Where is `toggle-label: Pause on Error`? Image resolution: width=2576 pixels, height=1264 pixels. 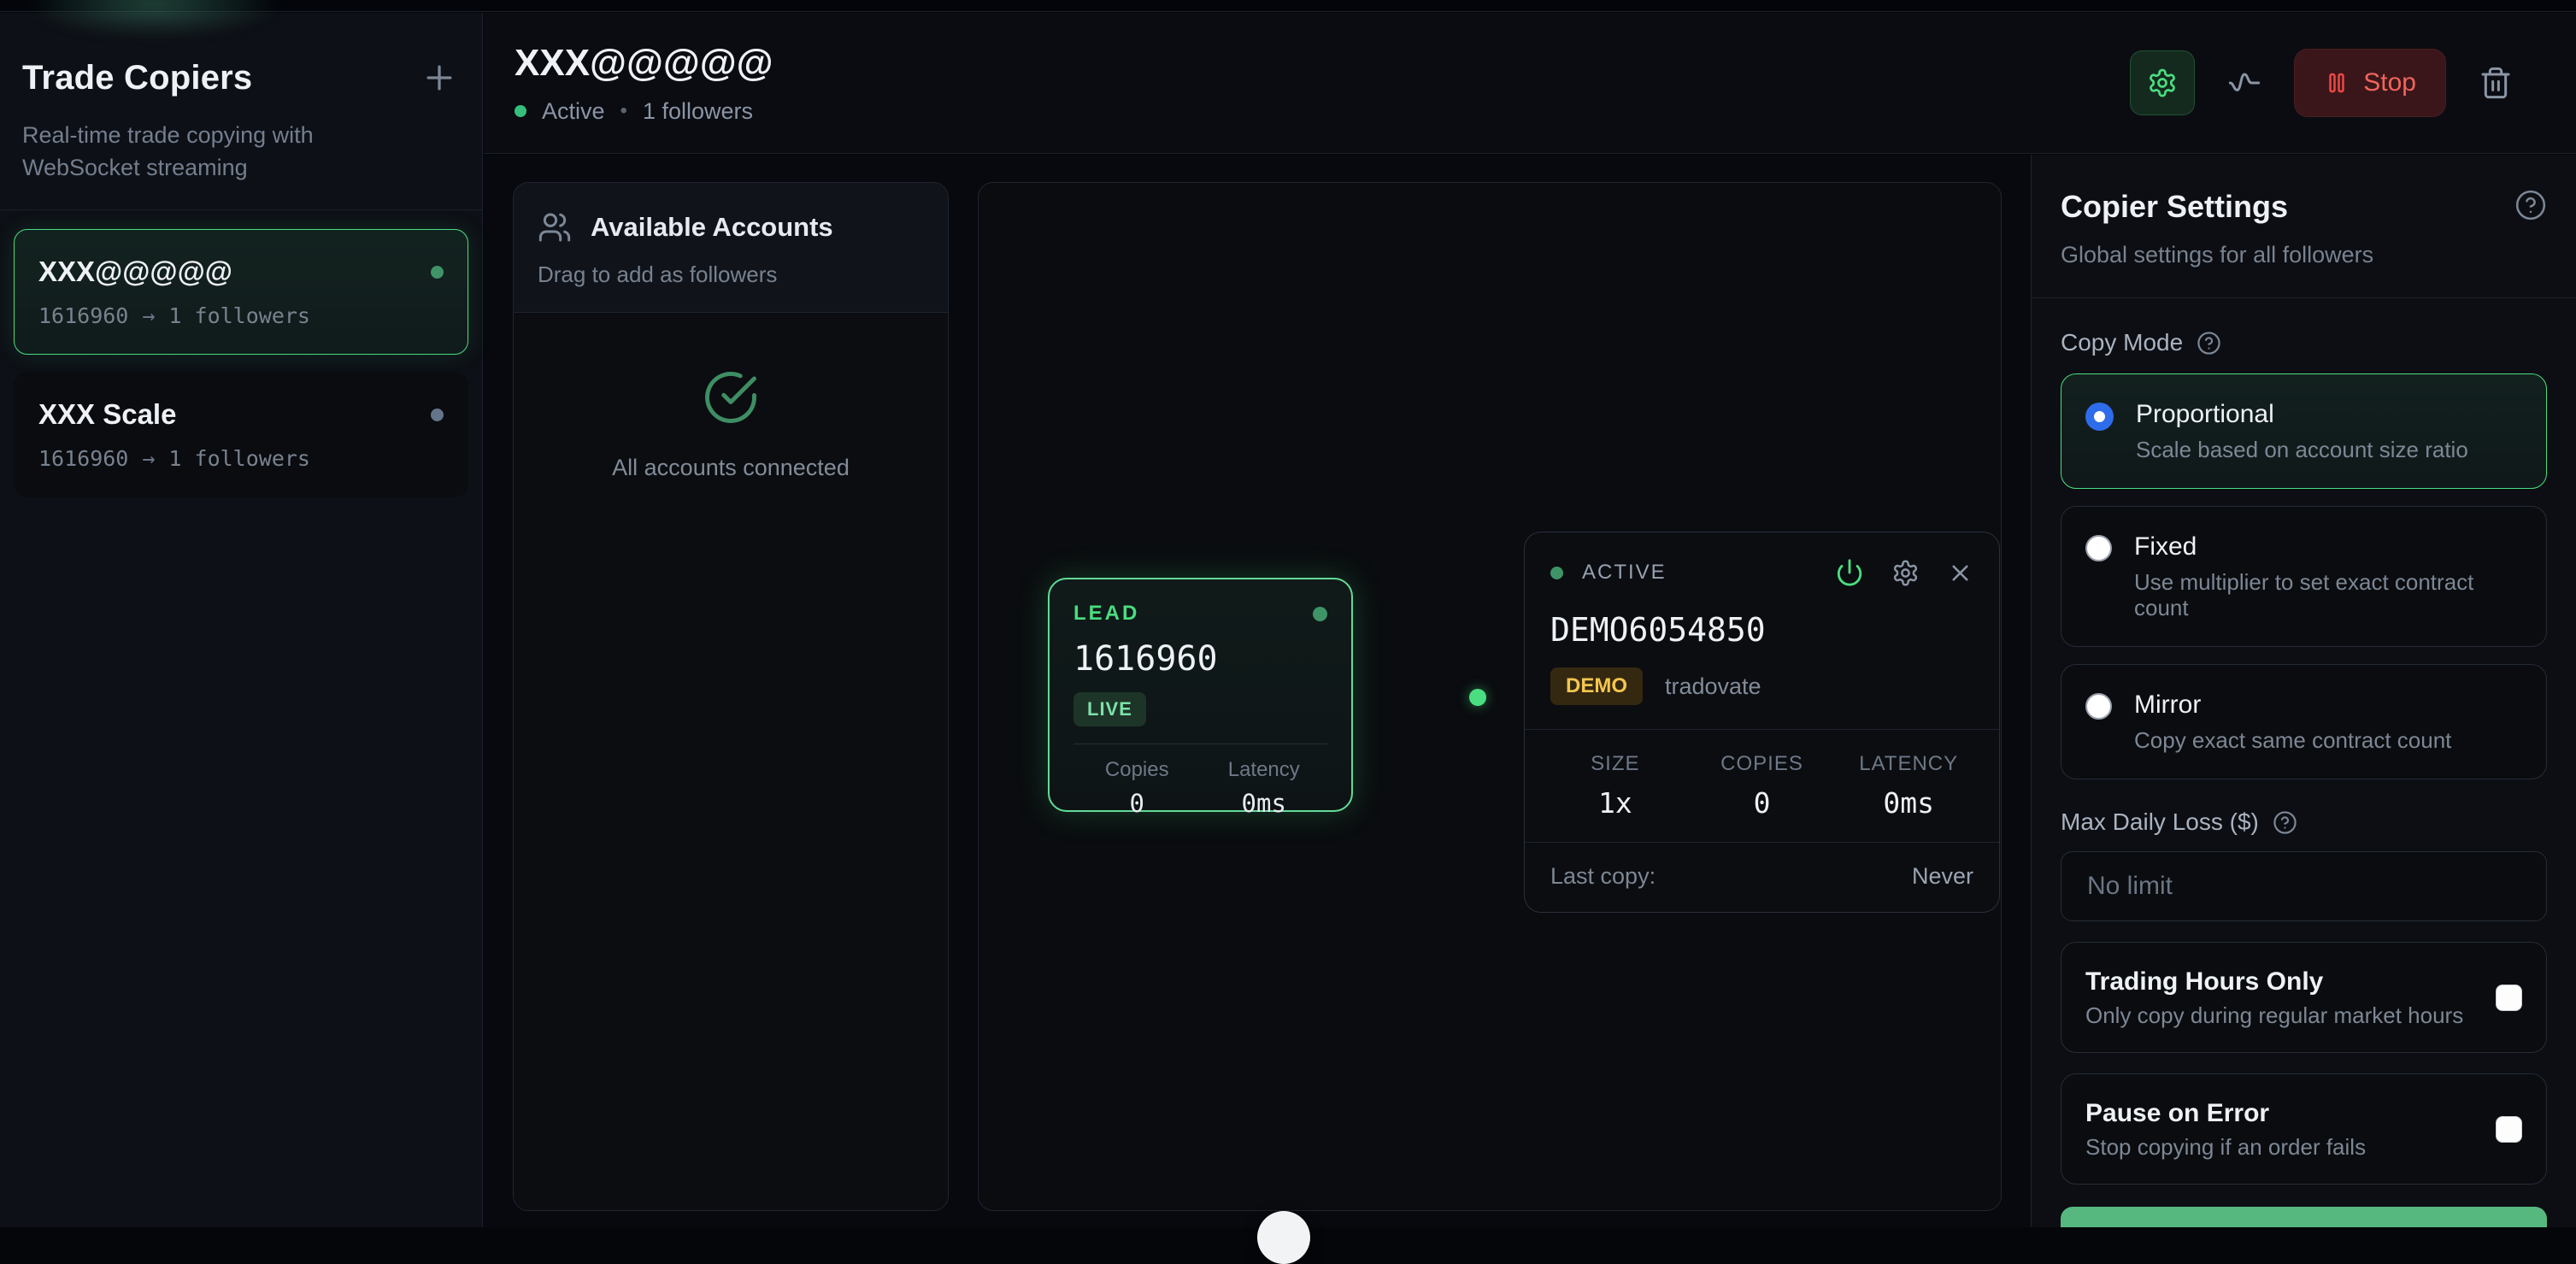
toggle-label: Pause on Error is located at coordinates (2225, 1113).